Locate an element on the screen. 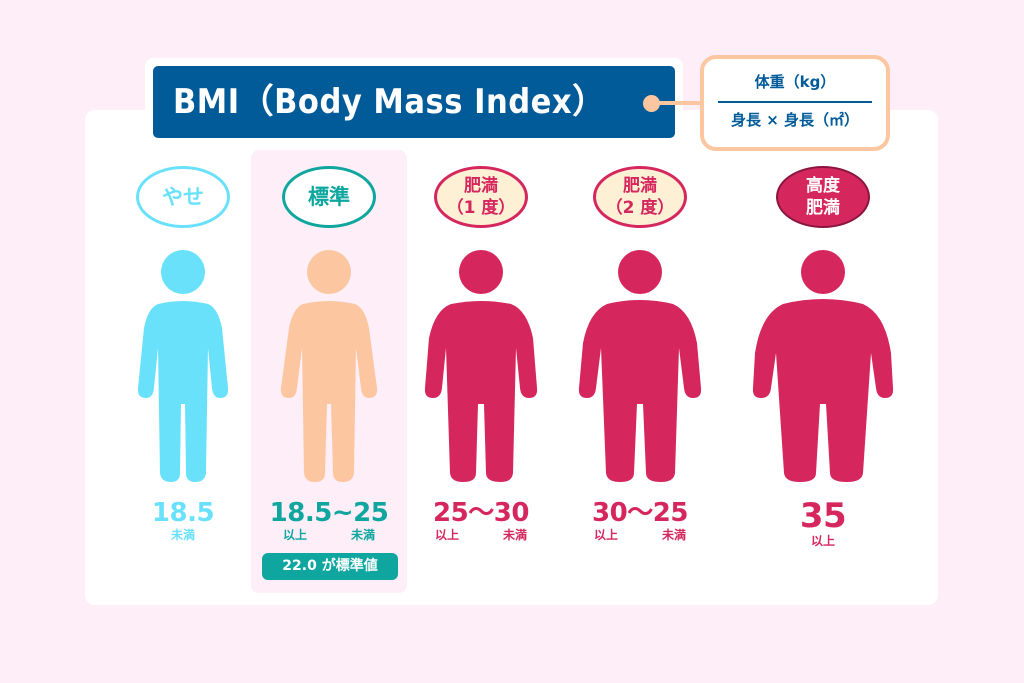 This screenshot has height=683, width=1024. category-obese-2: 肥満 （2 度） 30～25 以上 未満 is located at coordinates (640, 370).